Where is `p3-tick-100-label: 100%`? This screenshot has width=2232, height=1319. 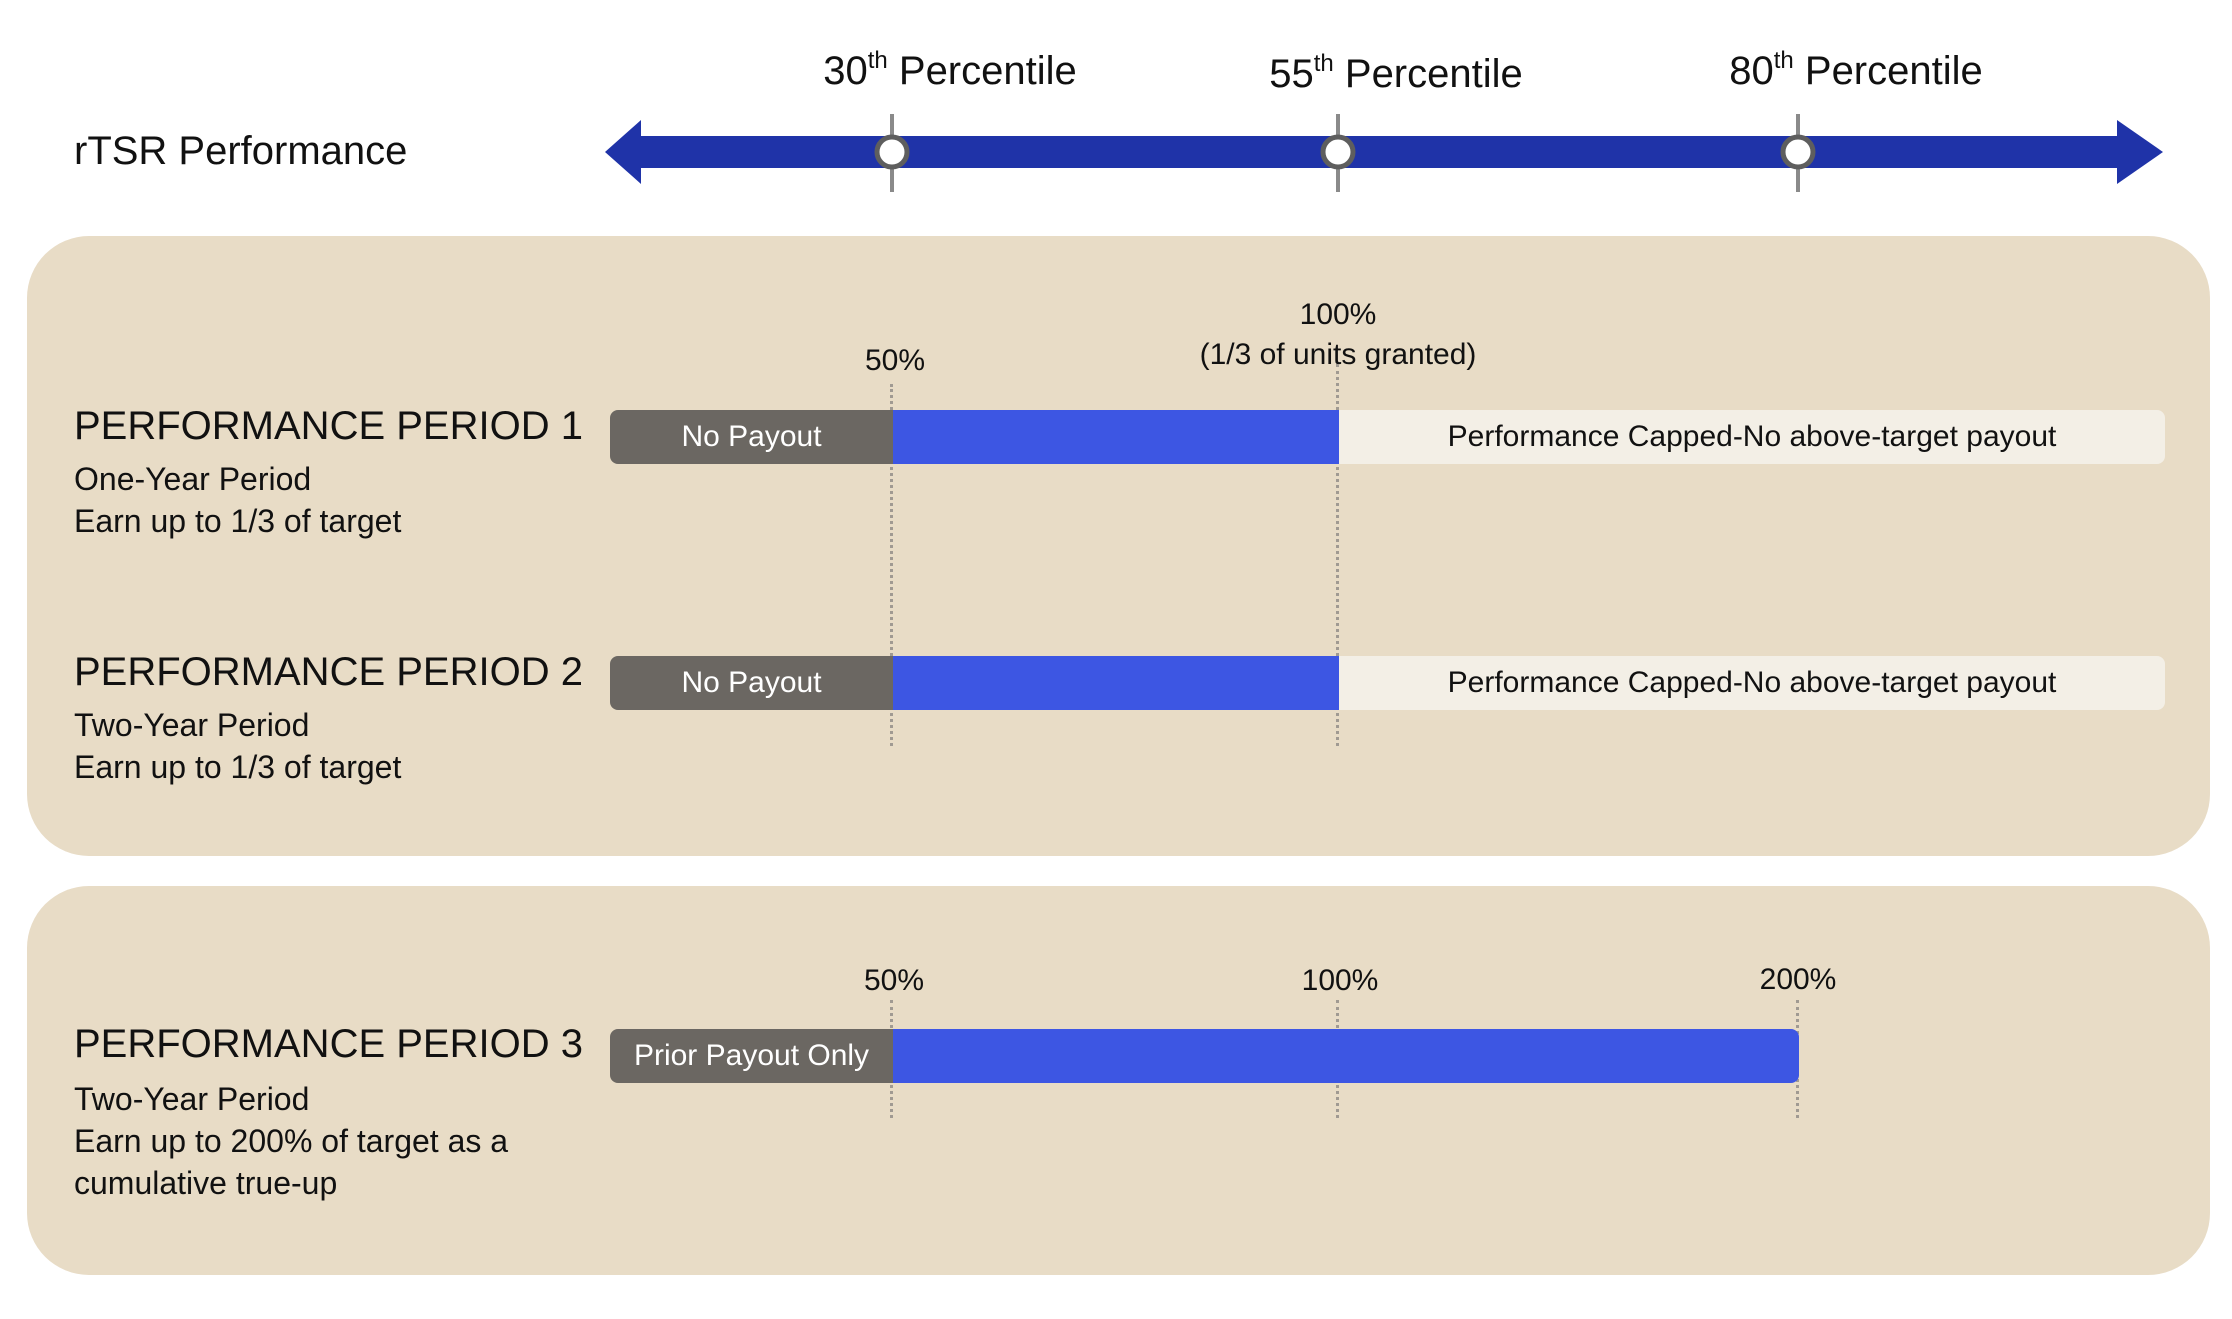 p3-tick-100-label: 100% is located at coordinates (1340, 980).